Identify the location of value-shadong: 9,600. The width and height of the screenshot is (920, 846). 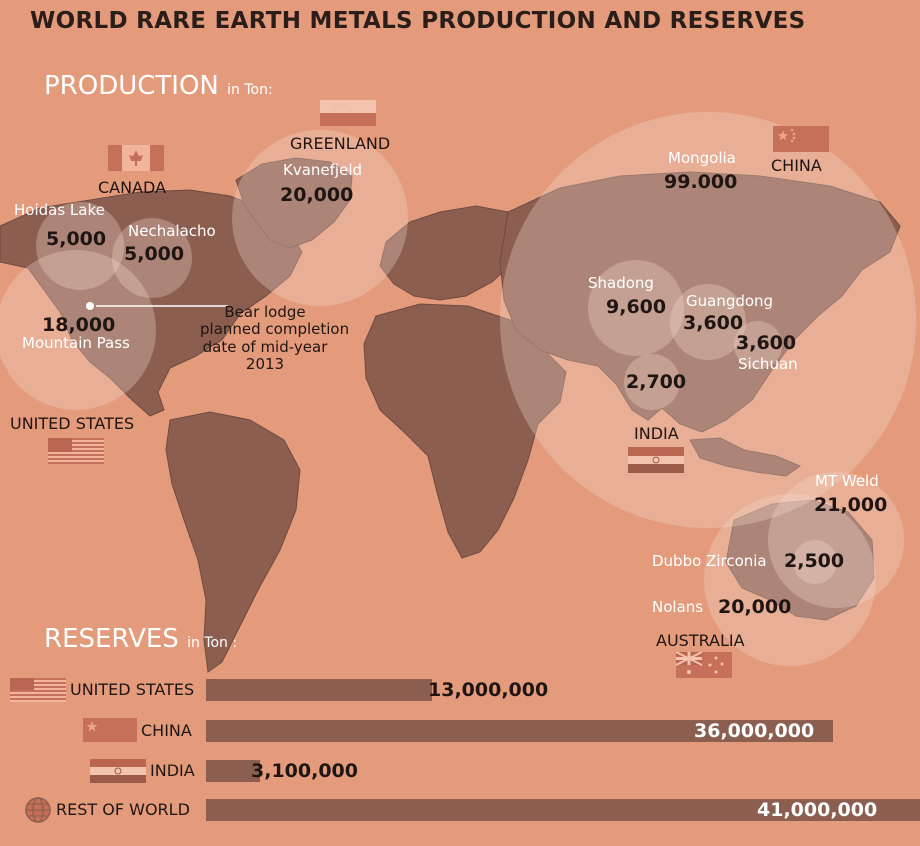
(636, 307).